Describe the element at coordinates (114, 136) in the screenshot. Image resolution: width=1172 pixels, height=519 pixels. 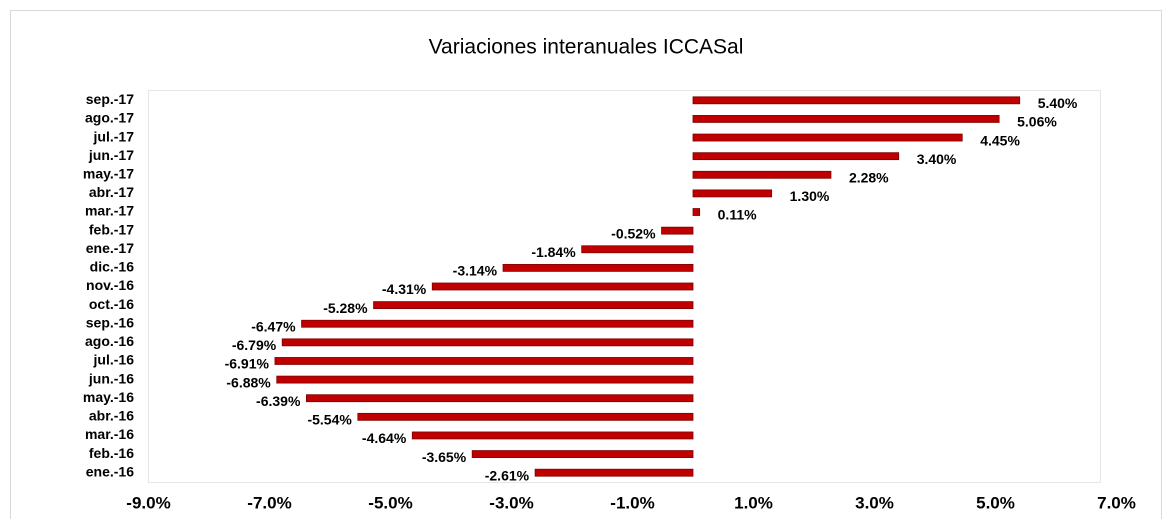
I see `y-tick-label: jul.-17` at that location.